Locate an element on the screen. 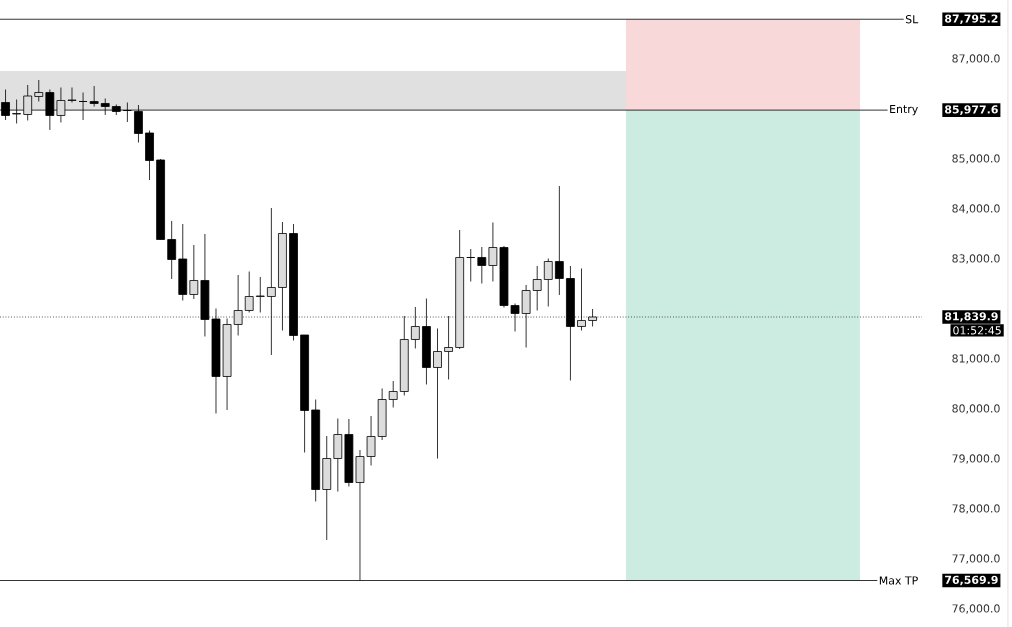  y-tick-label: 81,839.9 is located at coordinates (971, 317).